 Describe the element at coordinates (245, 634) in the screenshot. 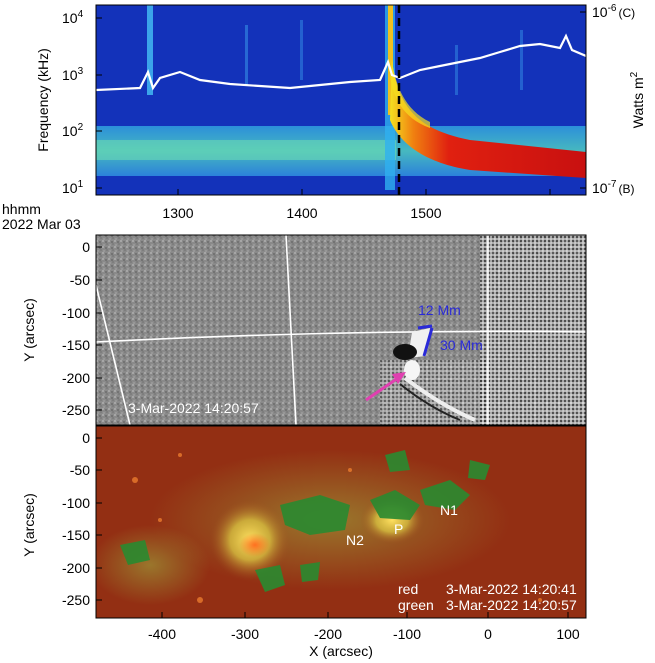

I see `composite-x-tick: -300` at that location.